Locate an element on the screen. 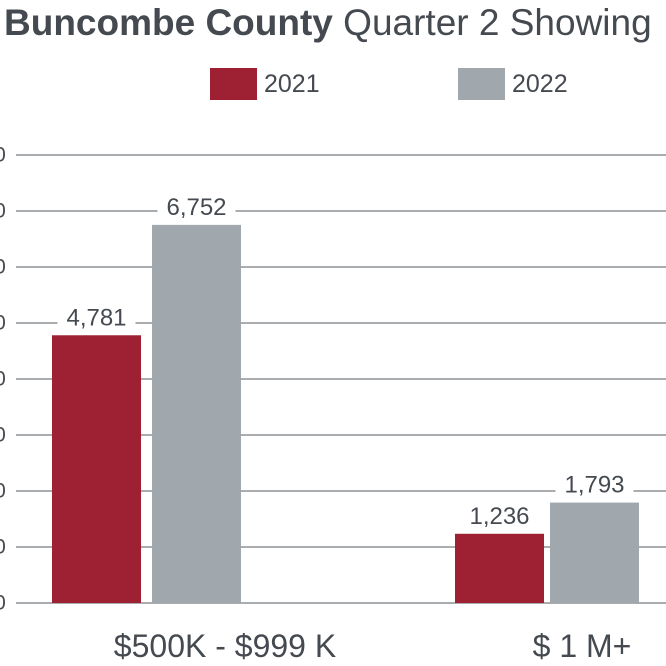 This screenshot has height=666, width=666. data-label-2022-0: 6,752 is located at coordinates (196, 207).